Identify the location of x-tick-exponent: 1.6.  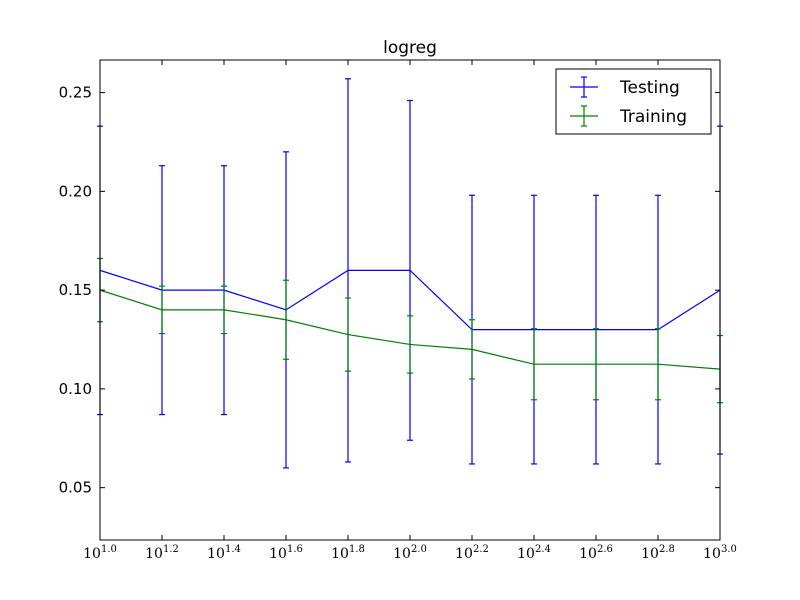
(295, 549).